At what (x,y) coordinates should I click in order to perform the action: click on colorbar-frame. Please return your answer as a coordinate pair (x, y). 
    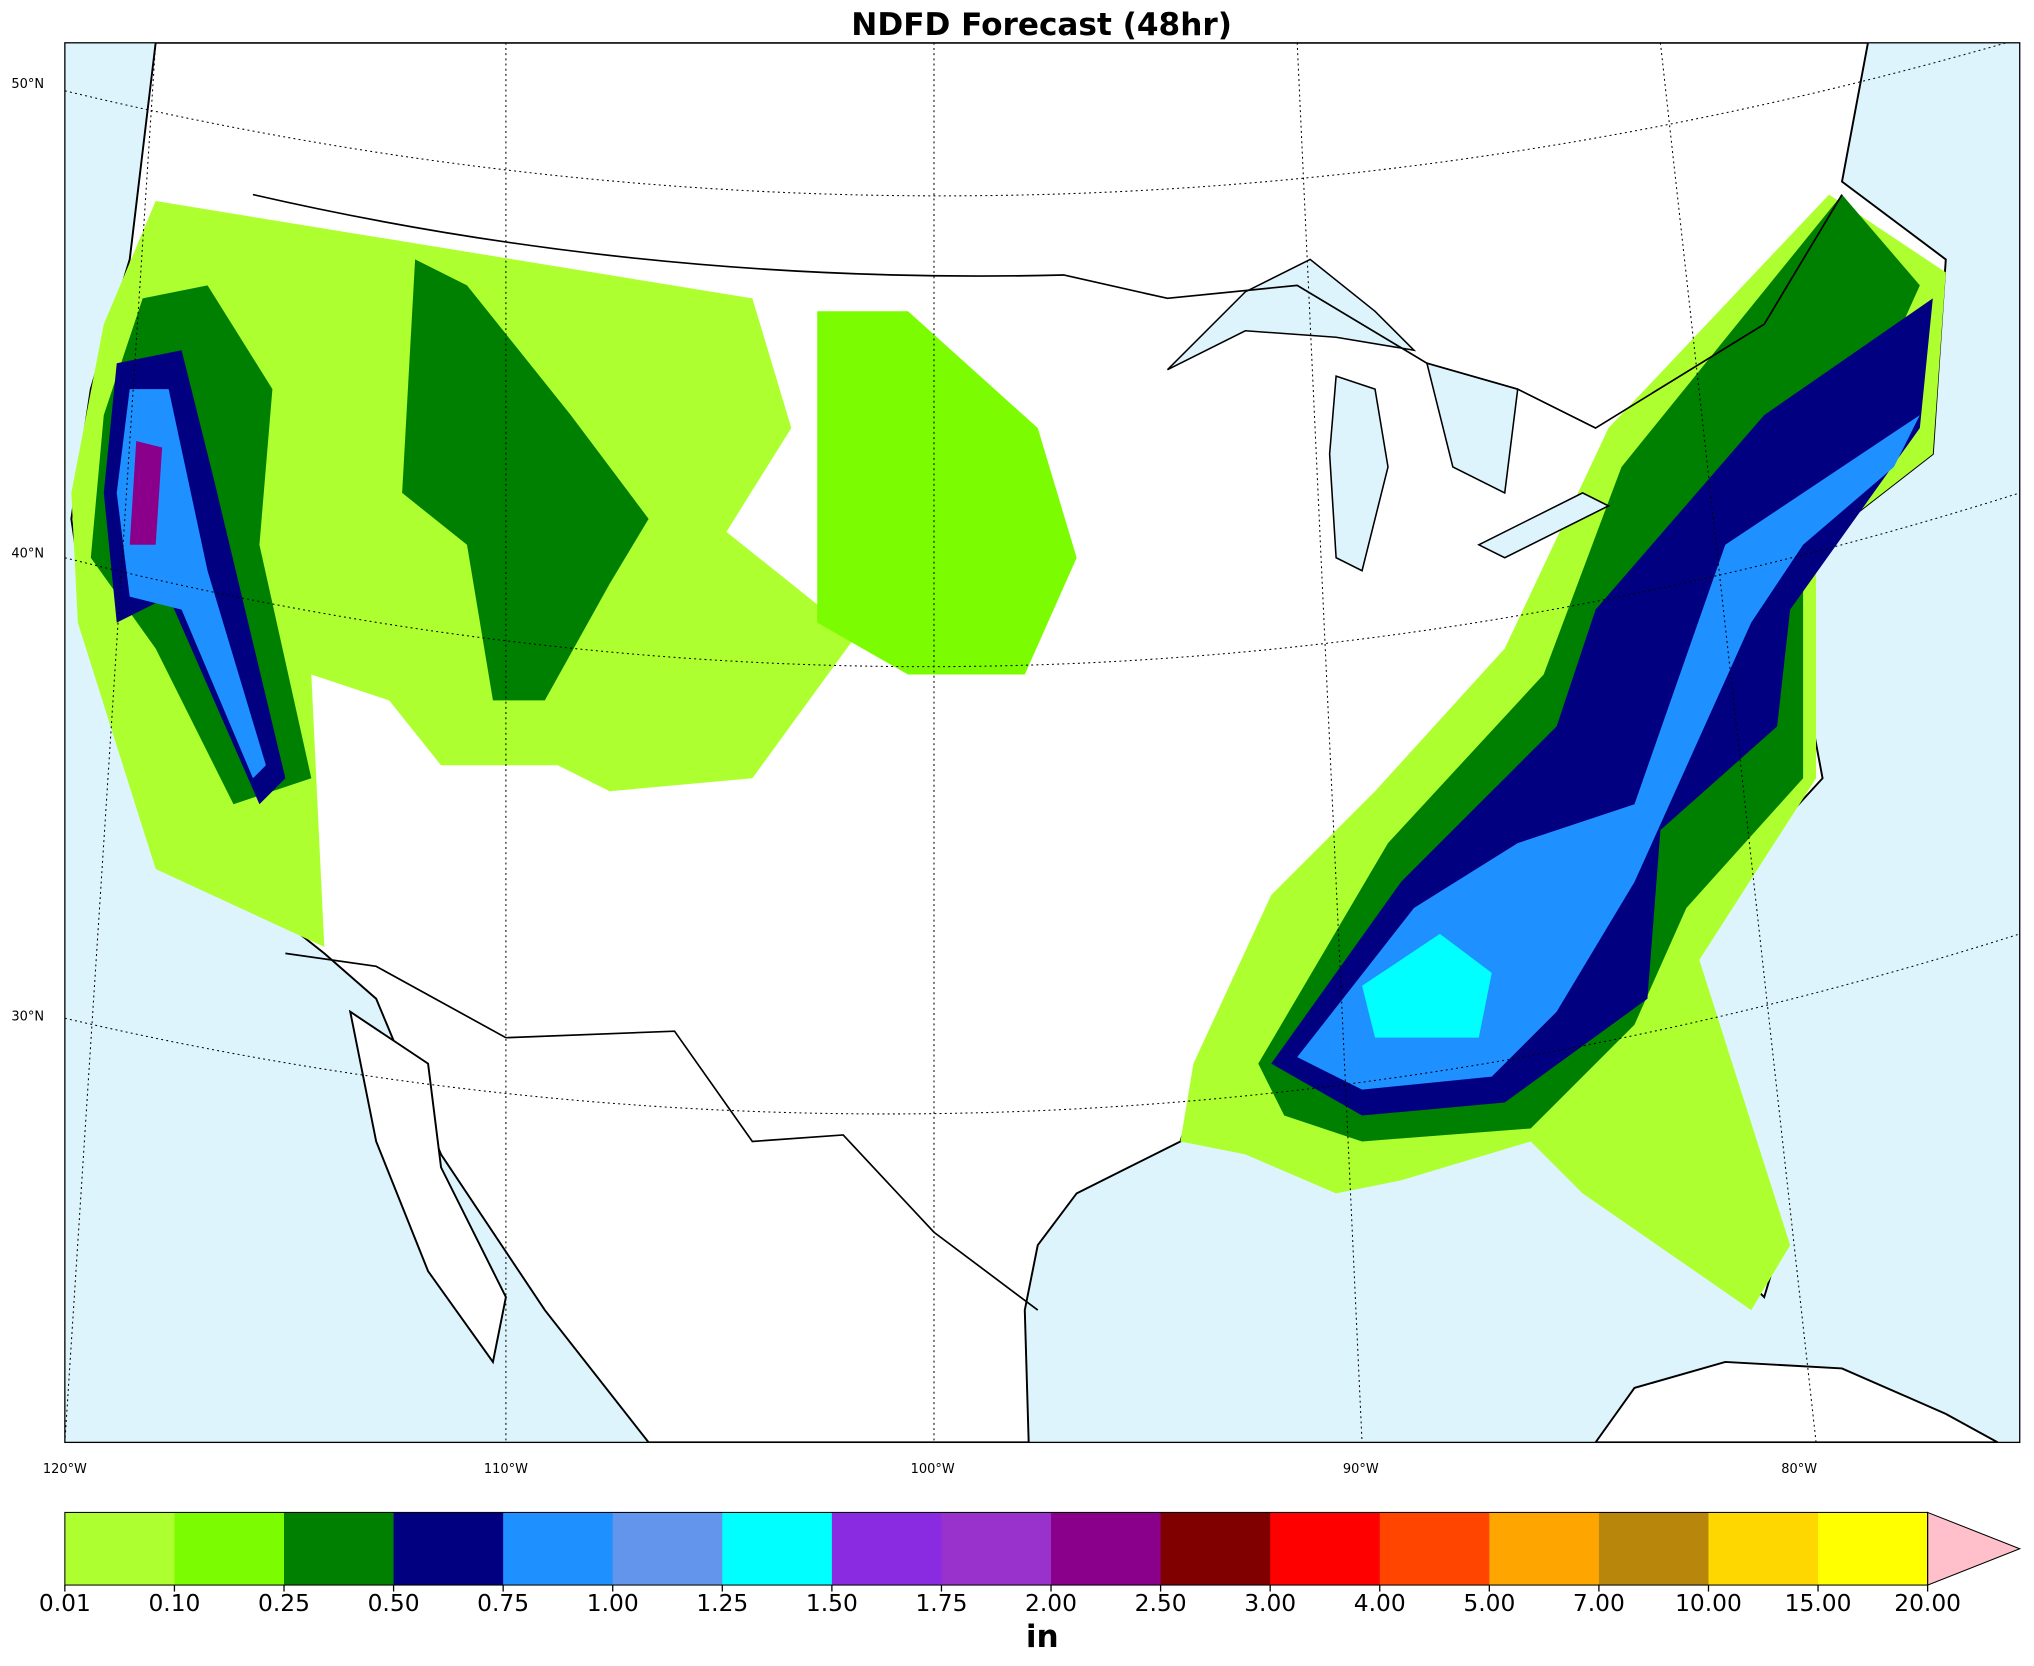
    Looking at the image, I should click on (996, 1548).